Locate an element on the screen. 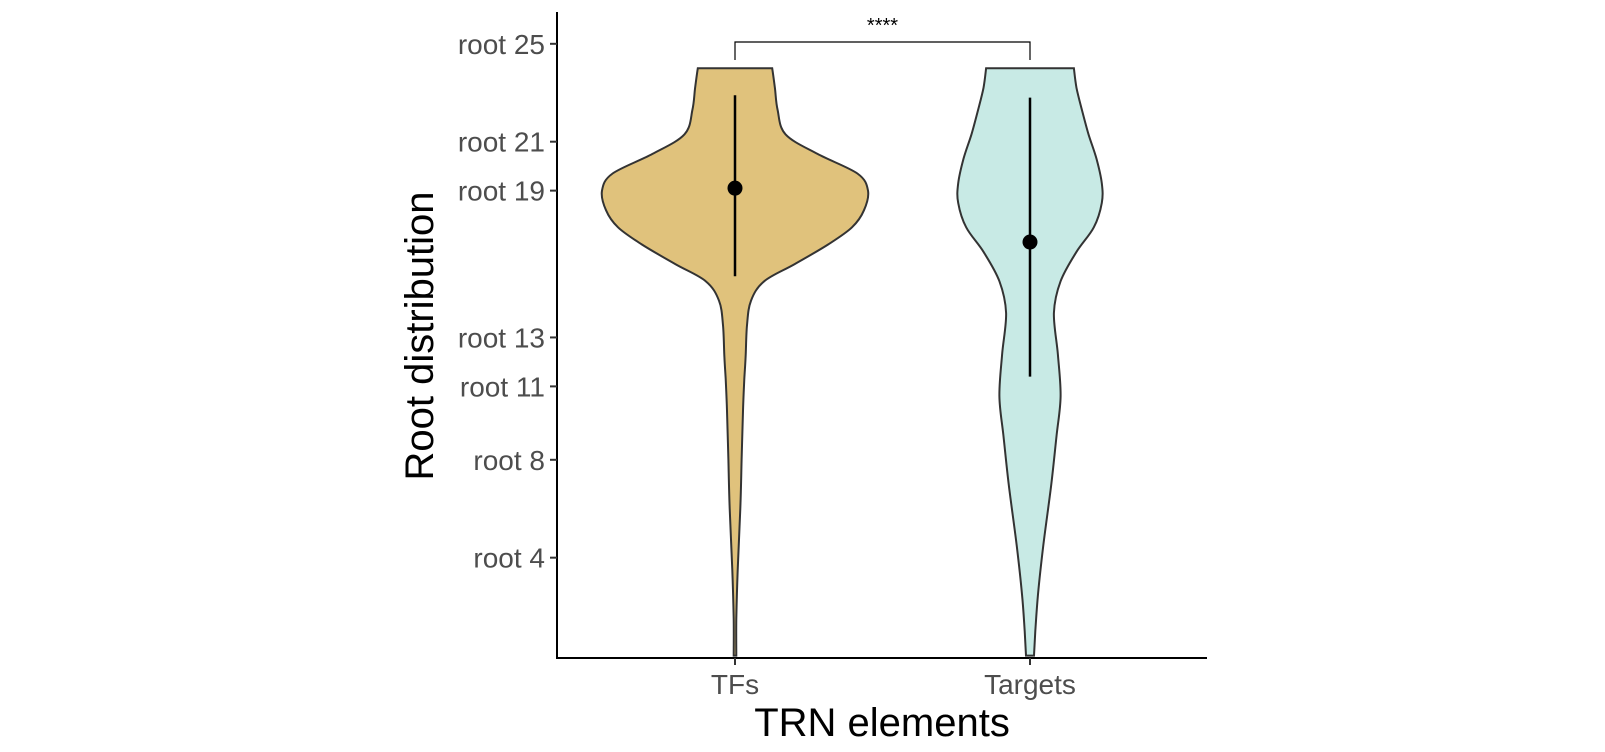 Image resolution: width=1605 pixels, height=752 pixels. significance-bracket: **** is located at coordinates (882, 37).